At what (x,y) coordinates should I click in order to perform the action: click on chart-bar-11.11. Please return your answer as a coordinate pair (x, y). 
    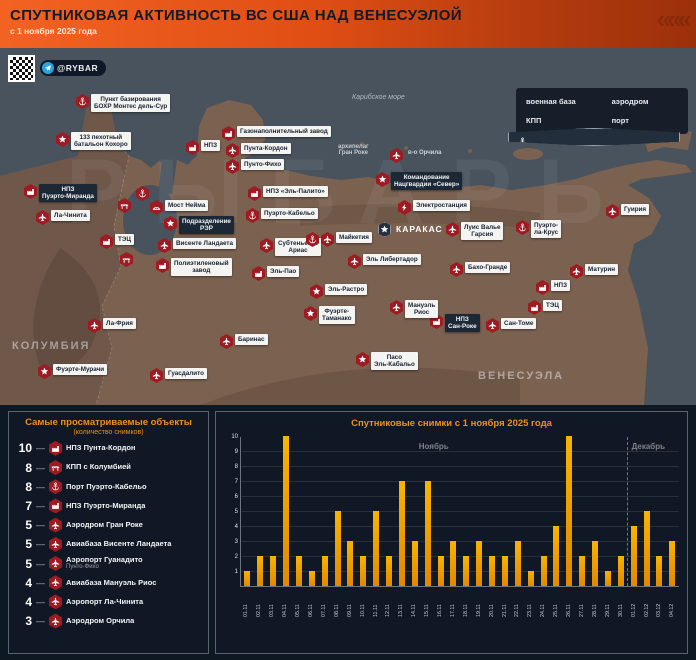
    Looking at the image, I should click on (376, 548).